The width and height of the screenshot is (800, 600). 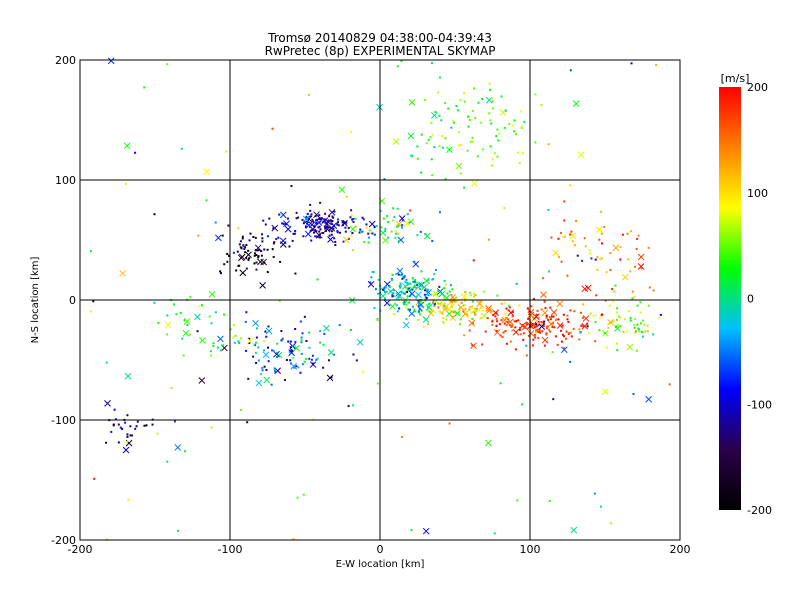 What do you see at coordinates (63, 420) in the screenshot?
I see `y-tick-label: -100` at bounding box center [63, 420].